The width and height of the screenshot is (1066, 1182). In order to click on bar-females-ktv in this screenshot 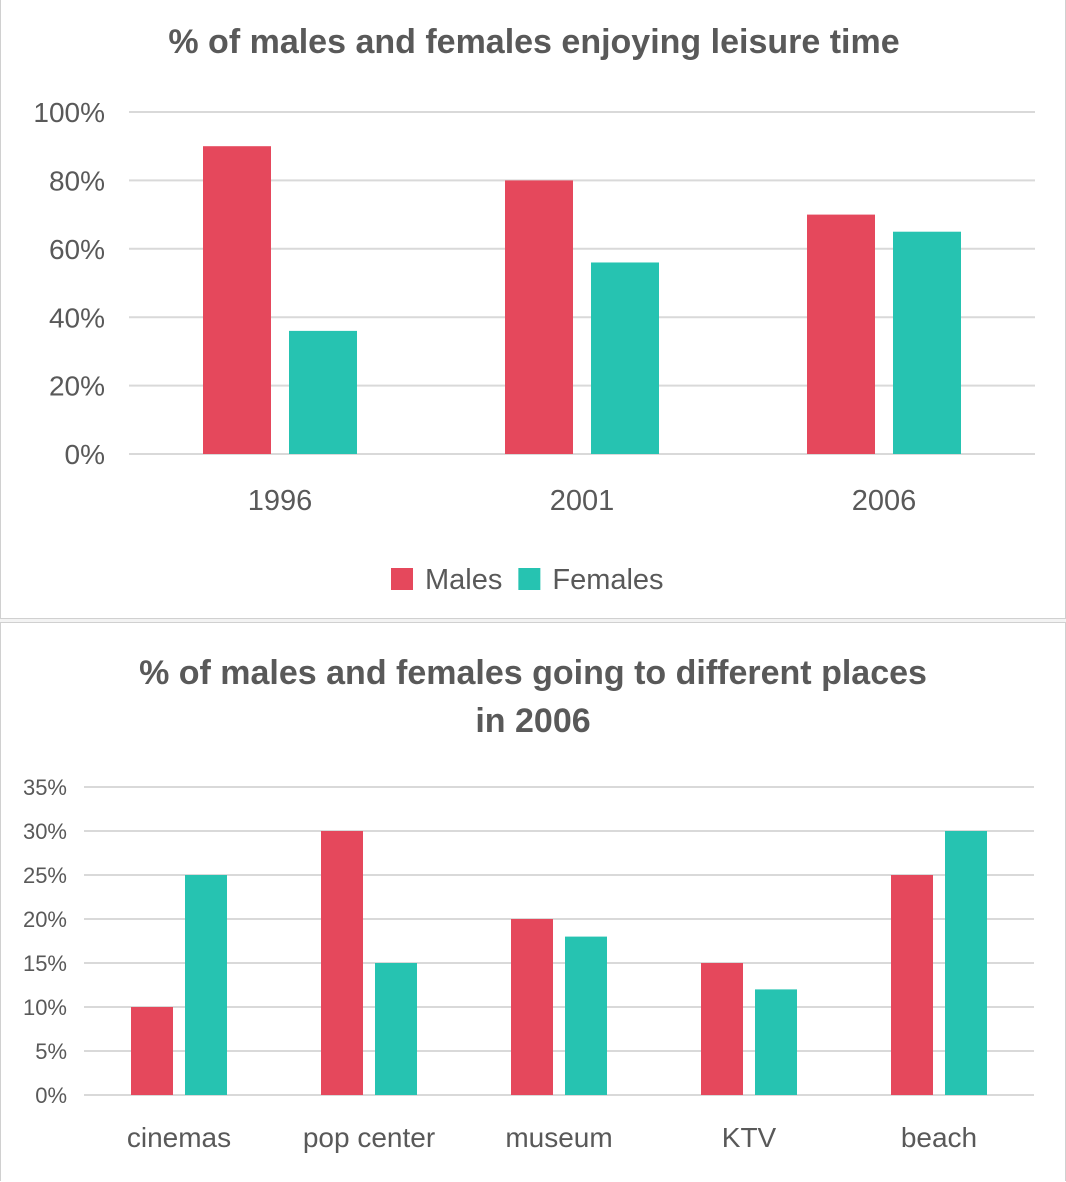, I will do `click(776, 1042)`.